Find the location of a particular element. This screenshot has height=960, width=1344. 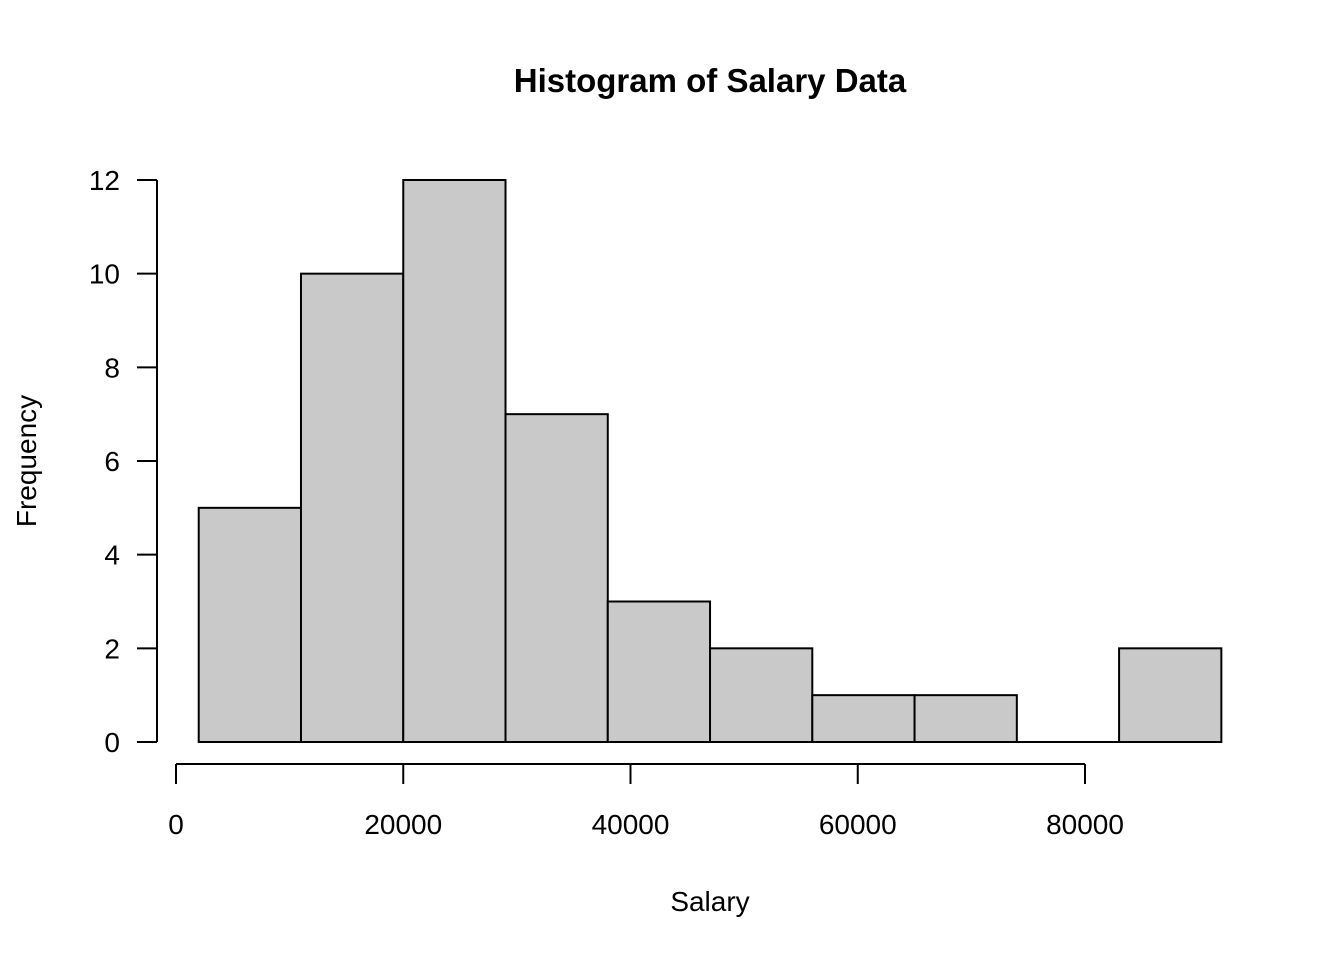

x-tick-label: 40000 is located at coordinates (631, 824).